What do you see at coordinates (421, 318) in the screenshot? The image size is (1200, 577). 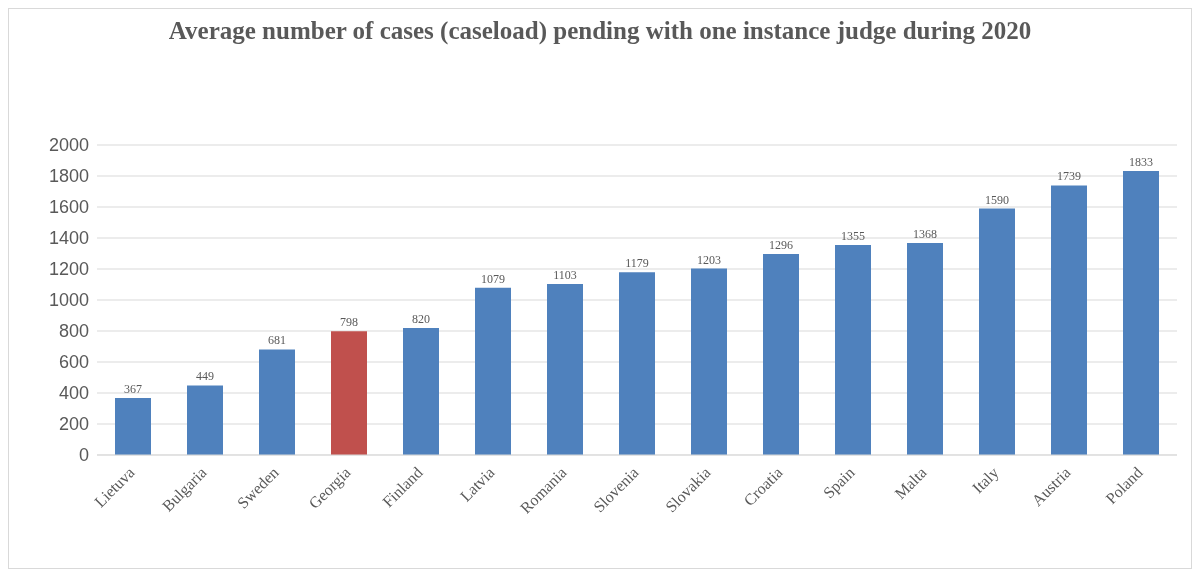 I see `data-label: 820` at bounding box center [421, 318].